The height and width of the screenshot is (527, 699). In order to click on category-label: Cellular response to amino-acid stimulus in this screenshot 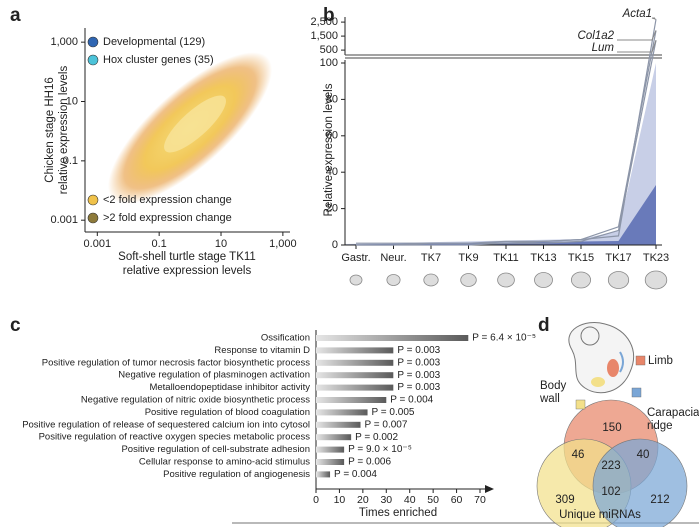, I will do `click(224, 462)`.